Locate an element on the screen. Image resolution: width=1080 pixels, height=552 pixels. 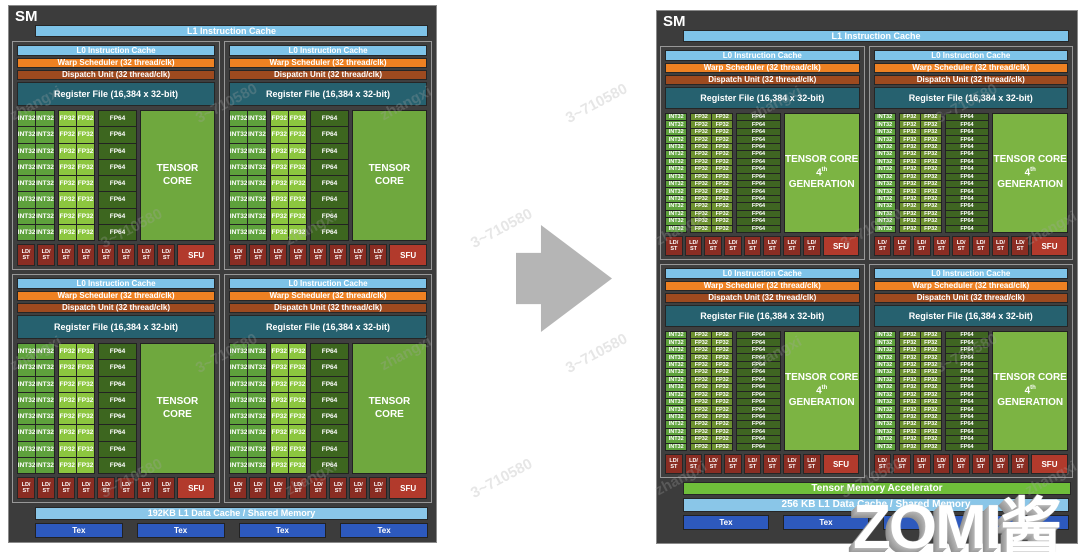
tensor-core-block: TENSOR CORE 4th GENERATION is located at coordinates (1030, 173).